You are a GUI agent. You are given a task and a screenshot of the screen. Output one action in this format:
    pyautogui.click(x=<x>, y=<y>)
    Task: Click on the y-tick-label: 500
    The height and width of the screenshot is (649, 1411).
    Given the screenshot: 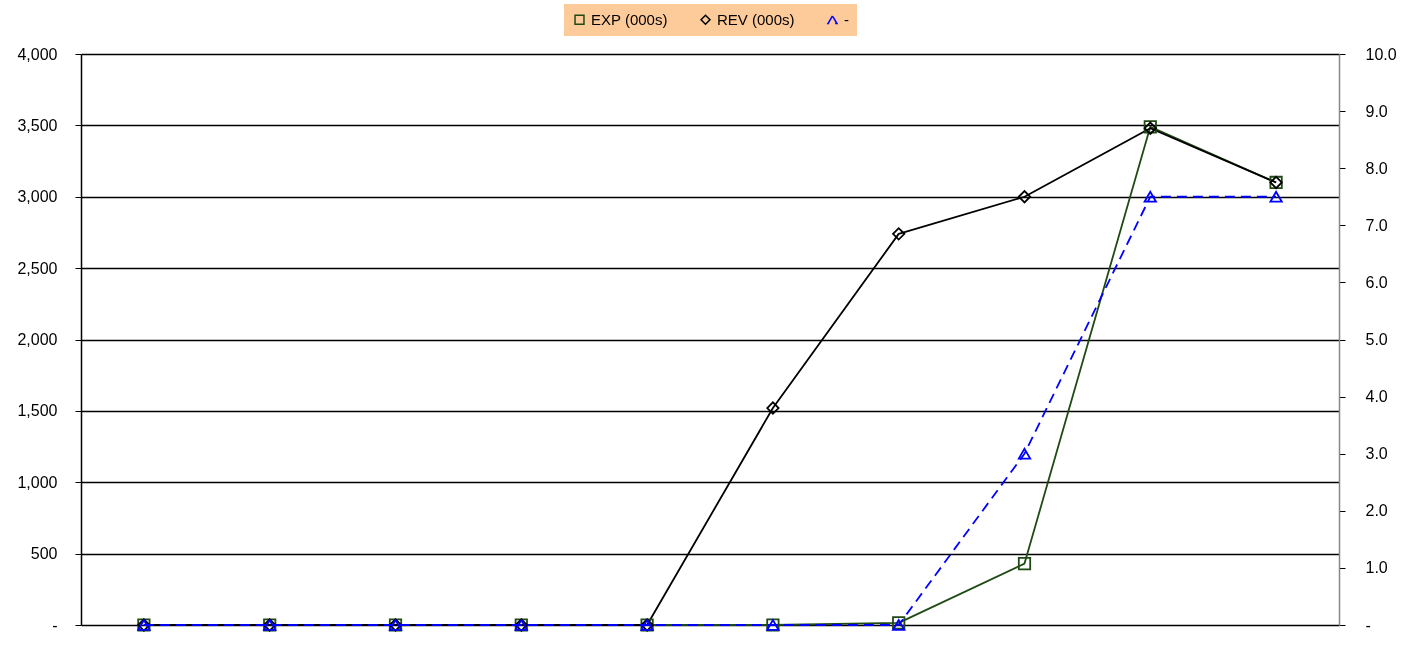 What is the action you would take?
    pyautogui.click(x=44, y=554)
    